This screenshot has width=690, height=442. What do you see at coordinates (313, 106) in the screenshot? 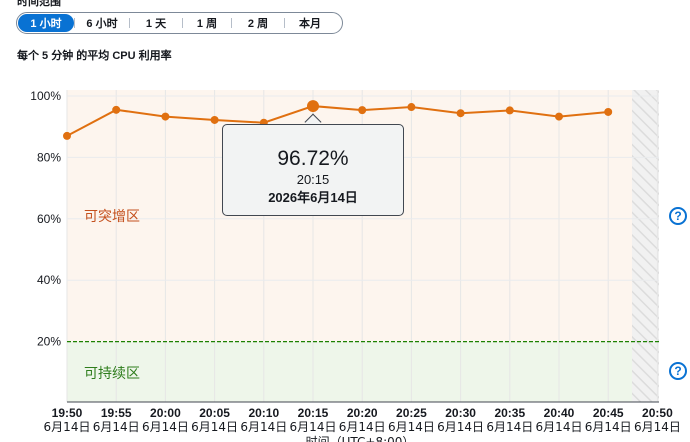
I see `highlighted-data-point` at bounding box center [313, 106].